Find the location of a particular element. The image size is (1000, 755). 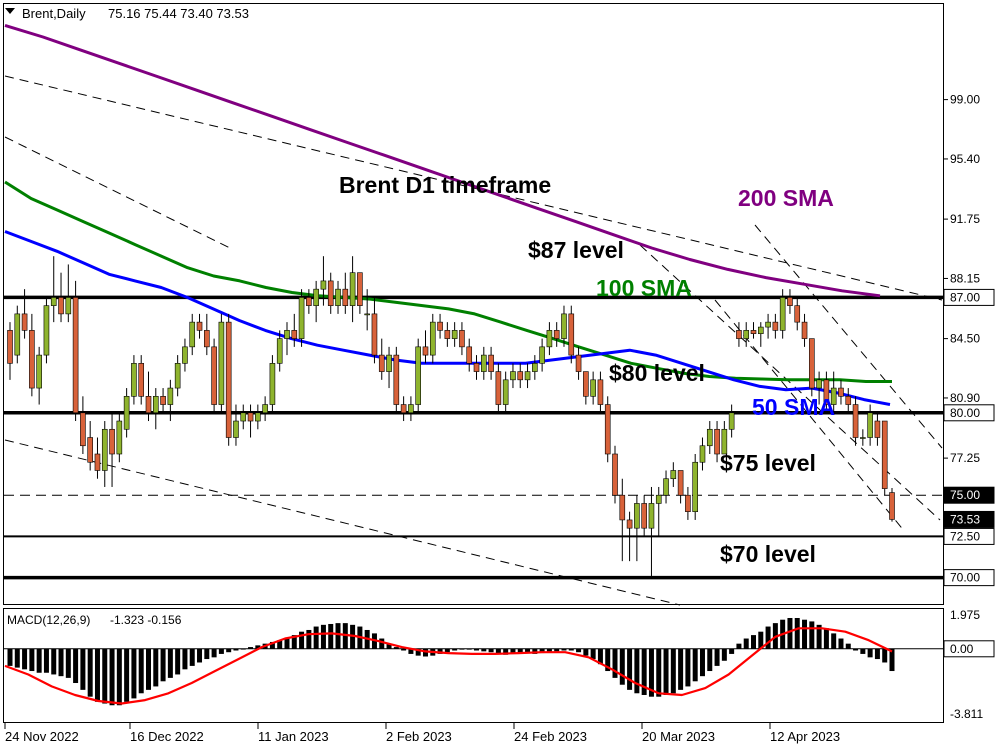

time-tick-label: 16 Dec 2022 is located at coordinates (167, 736).